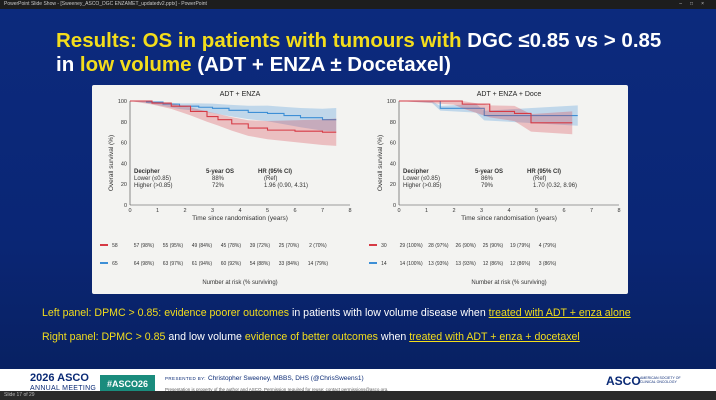 This screenshot has width=716, height=400. I want to click on note-text: when, so click(395, 337).